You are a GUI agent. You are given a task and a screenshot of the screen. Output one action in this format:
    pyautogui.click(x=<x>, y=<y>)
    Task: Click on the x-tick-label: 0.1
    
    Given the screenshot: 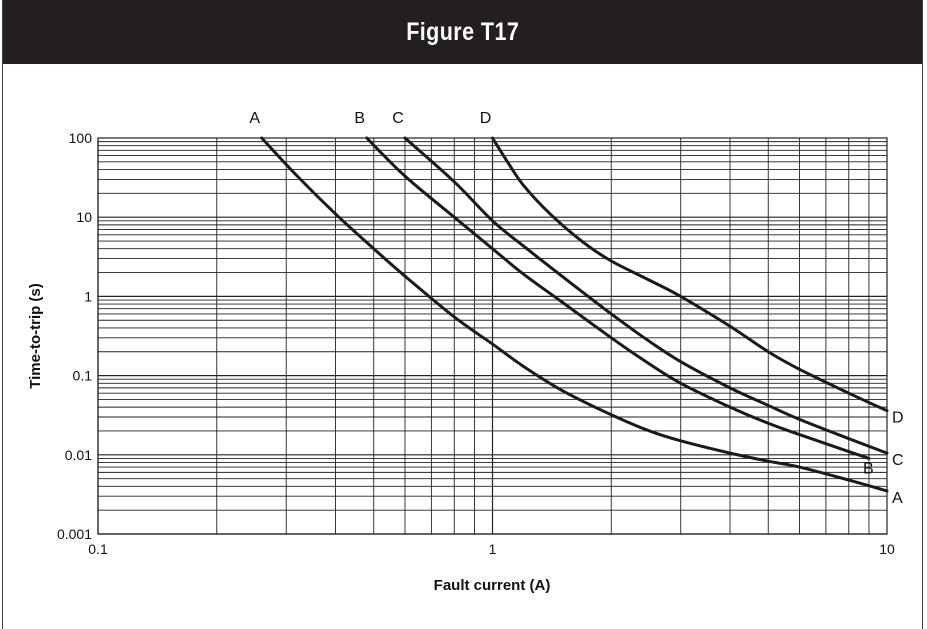 What is the action you would take?
    pyautogui.click(x=98, y=549)
    